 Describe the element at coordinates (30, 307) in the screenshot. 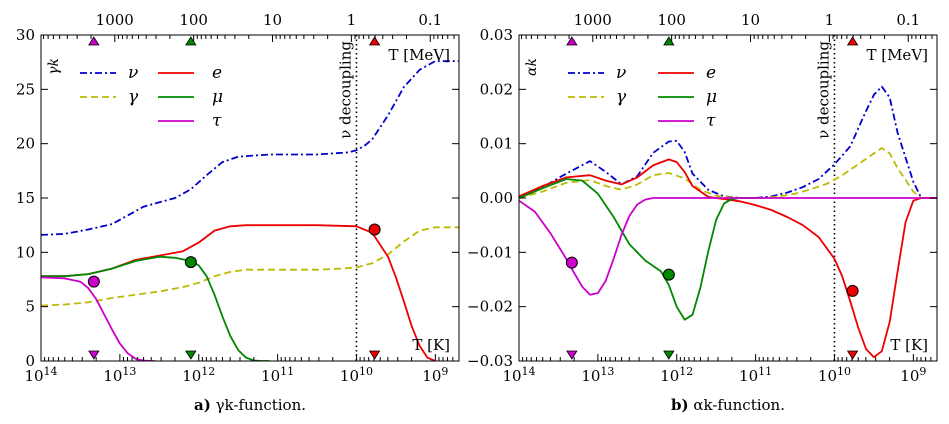

I see `y-tick-label: 5` at that location.